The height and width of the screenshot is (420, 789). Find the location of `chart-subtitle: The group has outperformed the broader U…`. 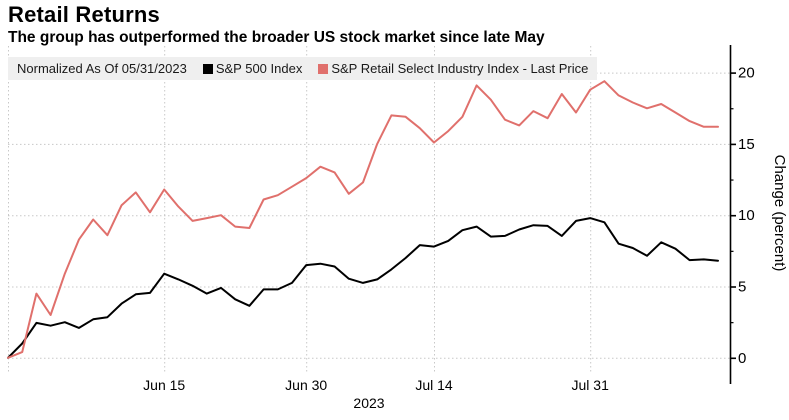

chart-subtitle: The group has outperformed the broader U… is located at coordinates (276, 37).